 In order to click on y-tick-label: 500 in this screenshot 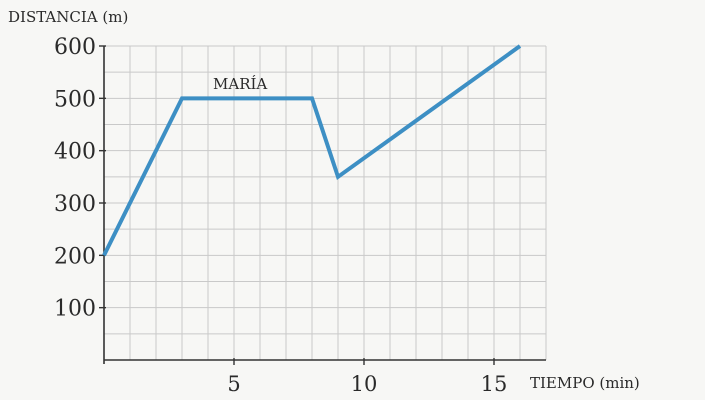, I will do `click(75, 99)`.